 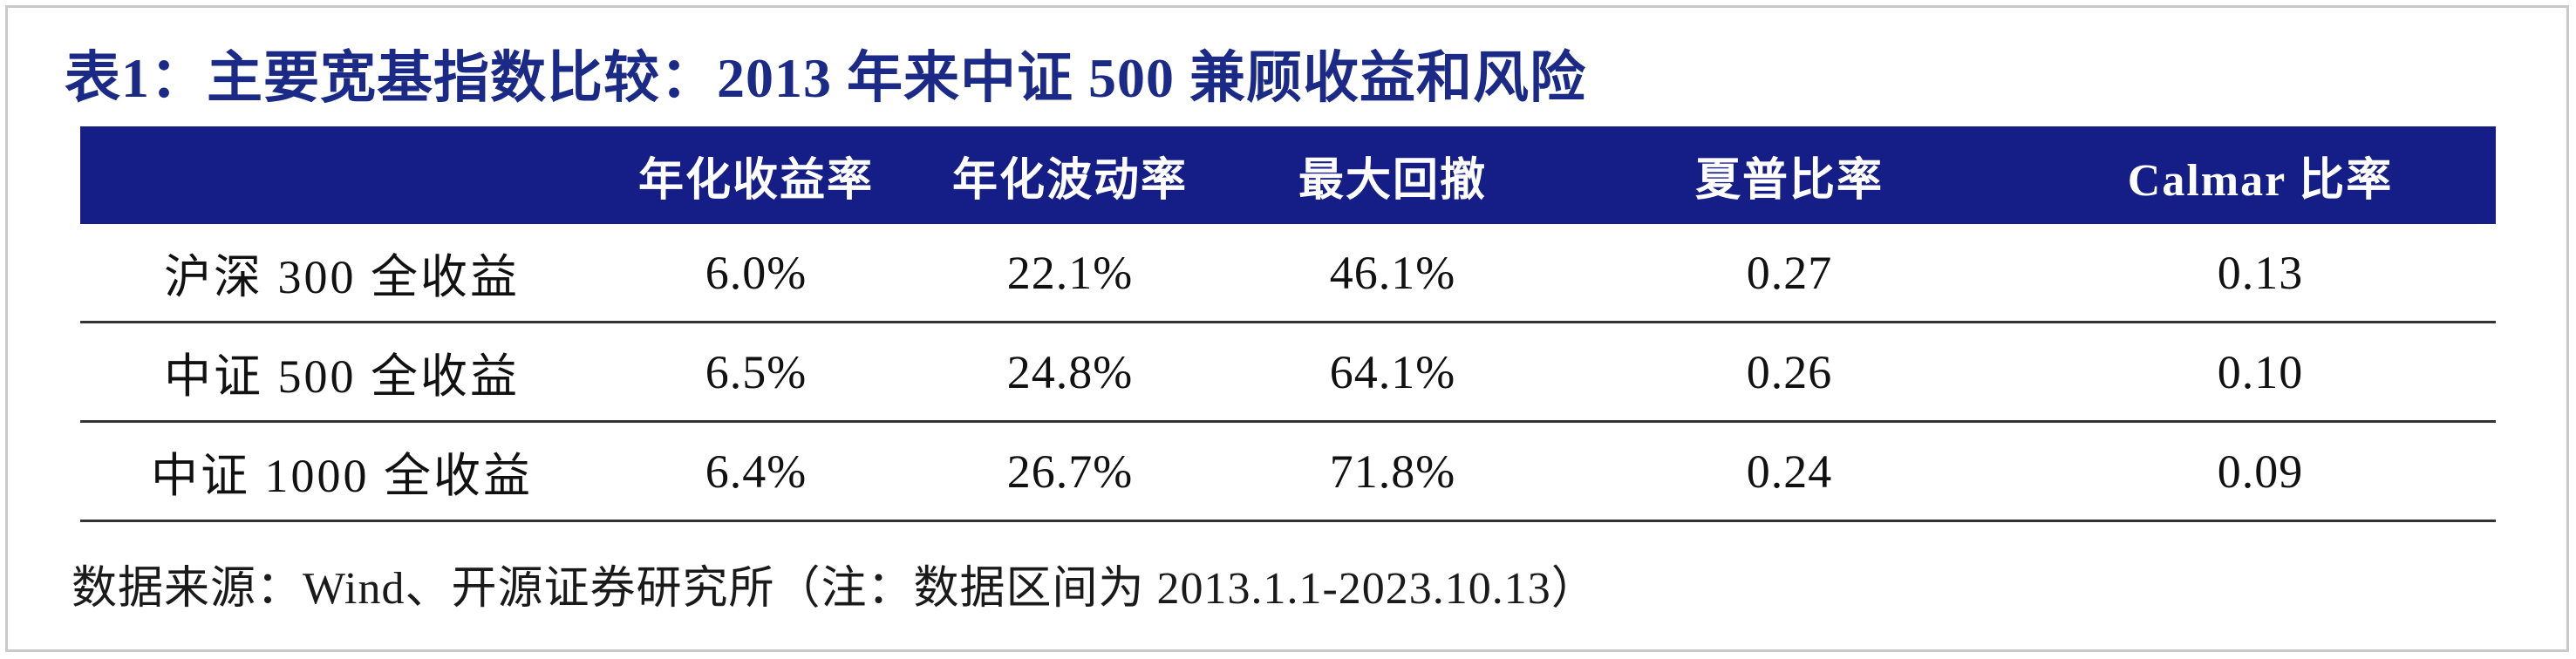 I want to click on header-cell-annual-return: 年化收益率, so click(x=756, y=175).